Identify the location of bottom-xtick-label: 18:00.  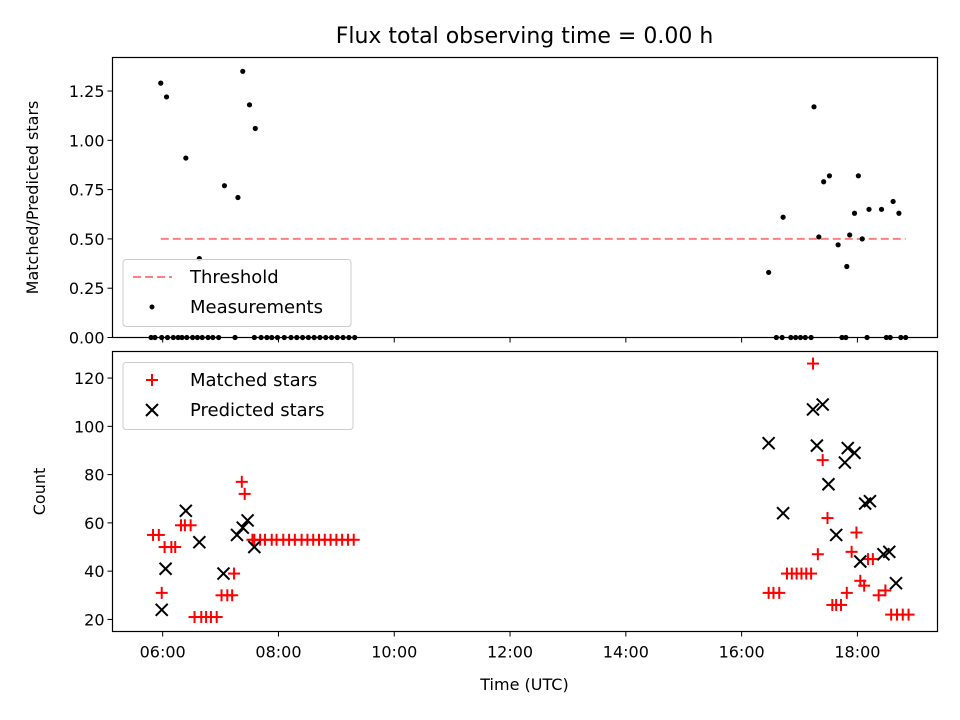
(857, 652).